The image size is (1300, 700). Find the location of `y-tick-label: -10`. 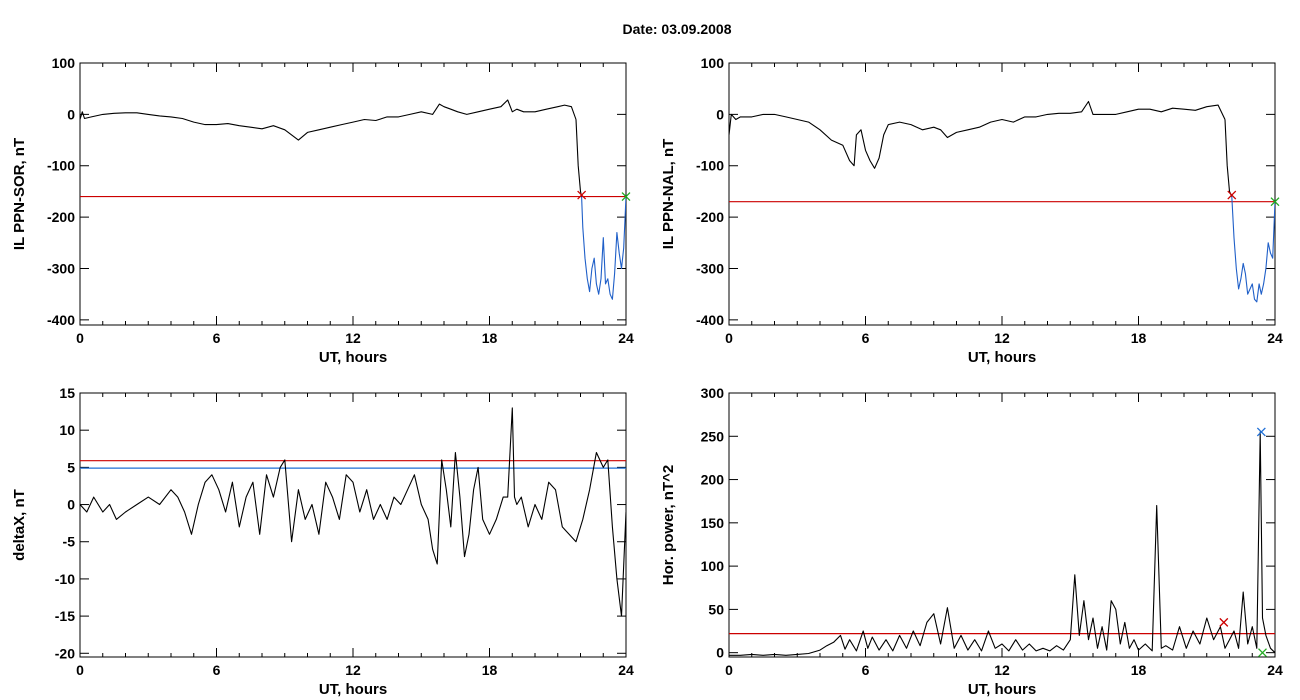

y-tick-label: -10 is located at coordinates (65, 579).